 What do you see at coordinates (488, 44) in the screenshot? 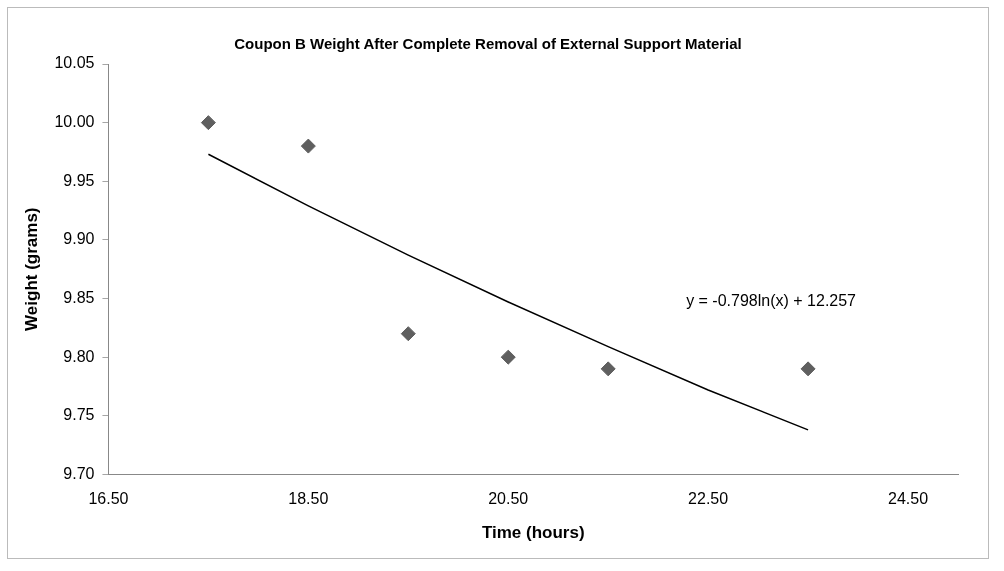
I see `chart-title: Coupon B Weight After Complete Removal of External Support Material` at bounding box center [488, 44].